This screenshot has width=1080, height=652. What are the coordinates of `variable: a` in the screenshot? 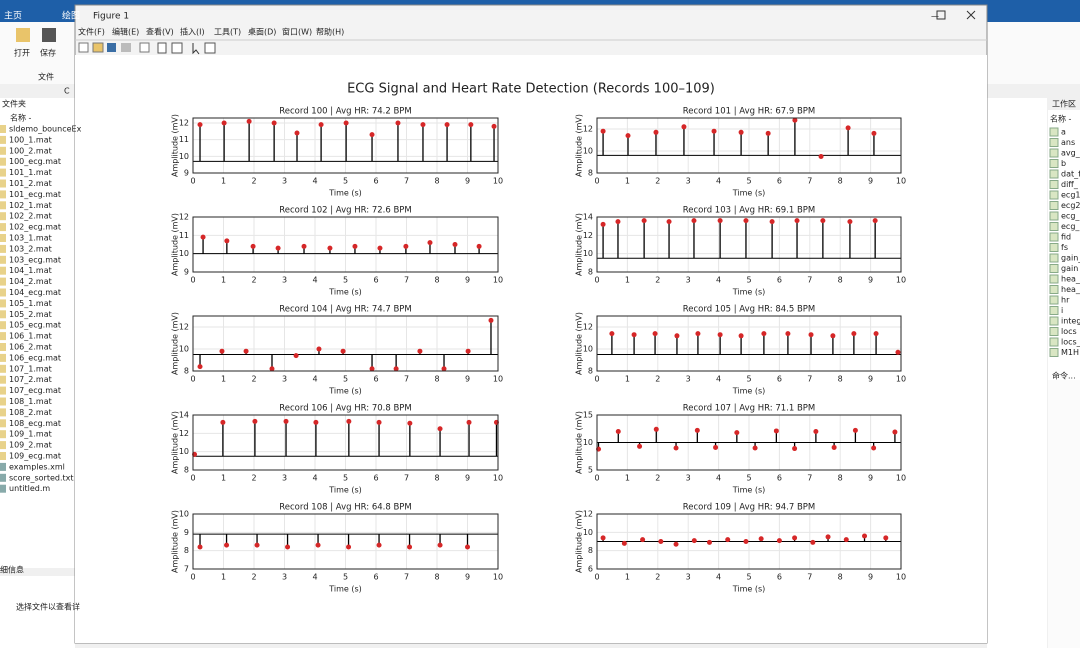 It's located at (1063, 132).